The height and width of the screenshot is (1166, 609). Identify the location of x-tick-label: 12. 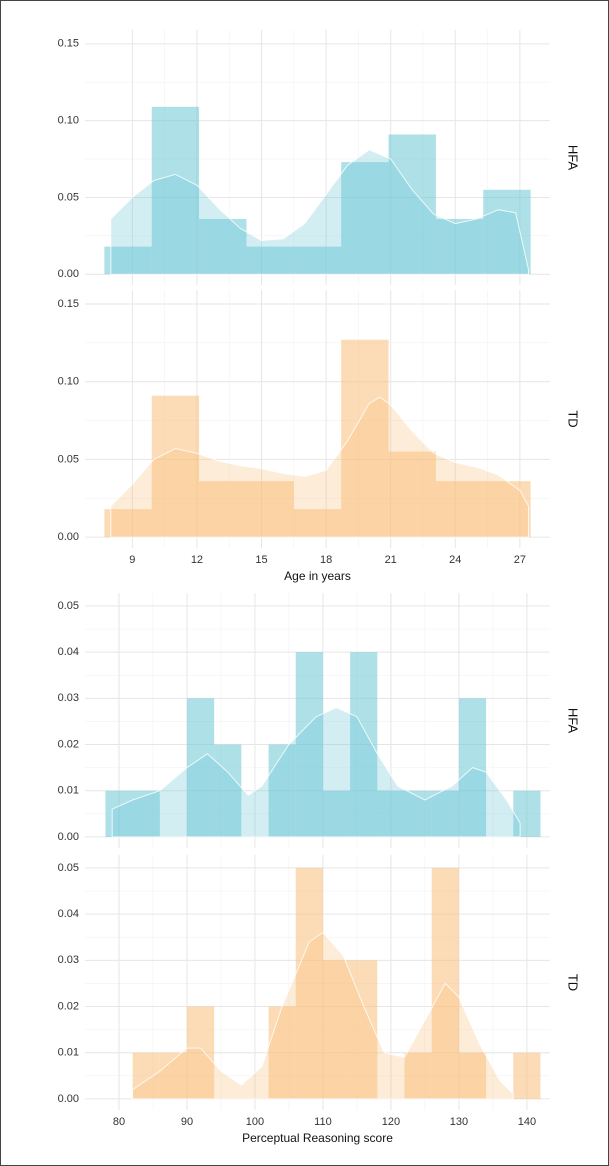
(197, 560).